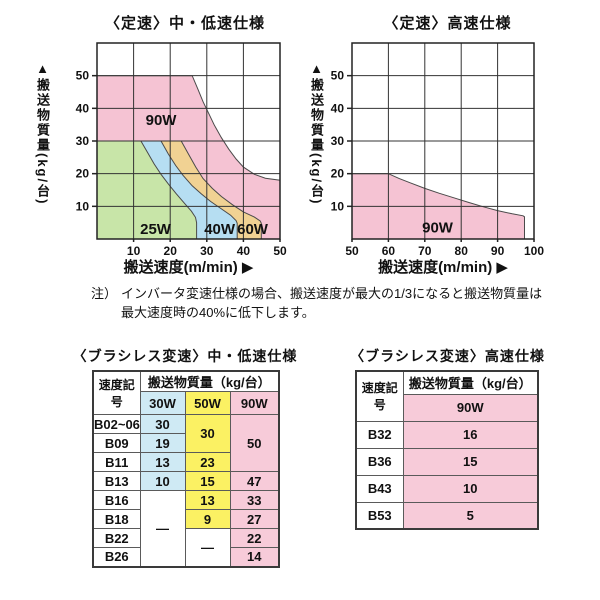  Describe the element at coordinates (181, 150) in the screenshot. I see `low-speed-capacity-chart: 10 20 30 40 50 10 20 30 40 50 90W 25W 40W 60W` at that location.